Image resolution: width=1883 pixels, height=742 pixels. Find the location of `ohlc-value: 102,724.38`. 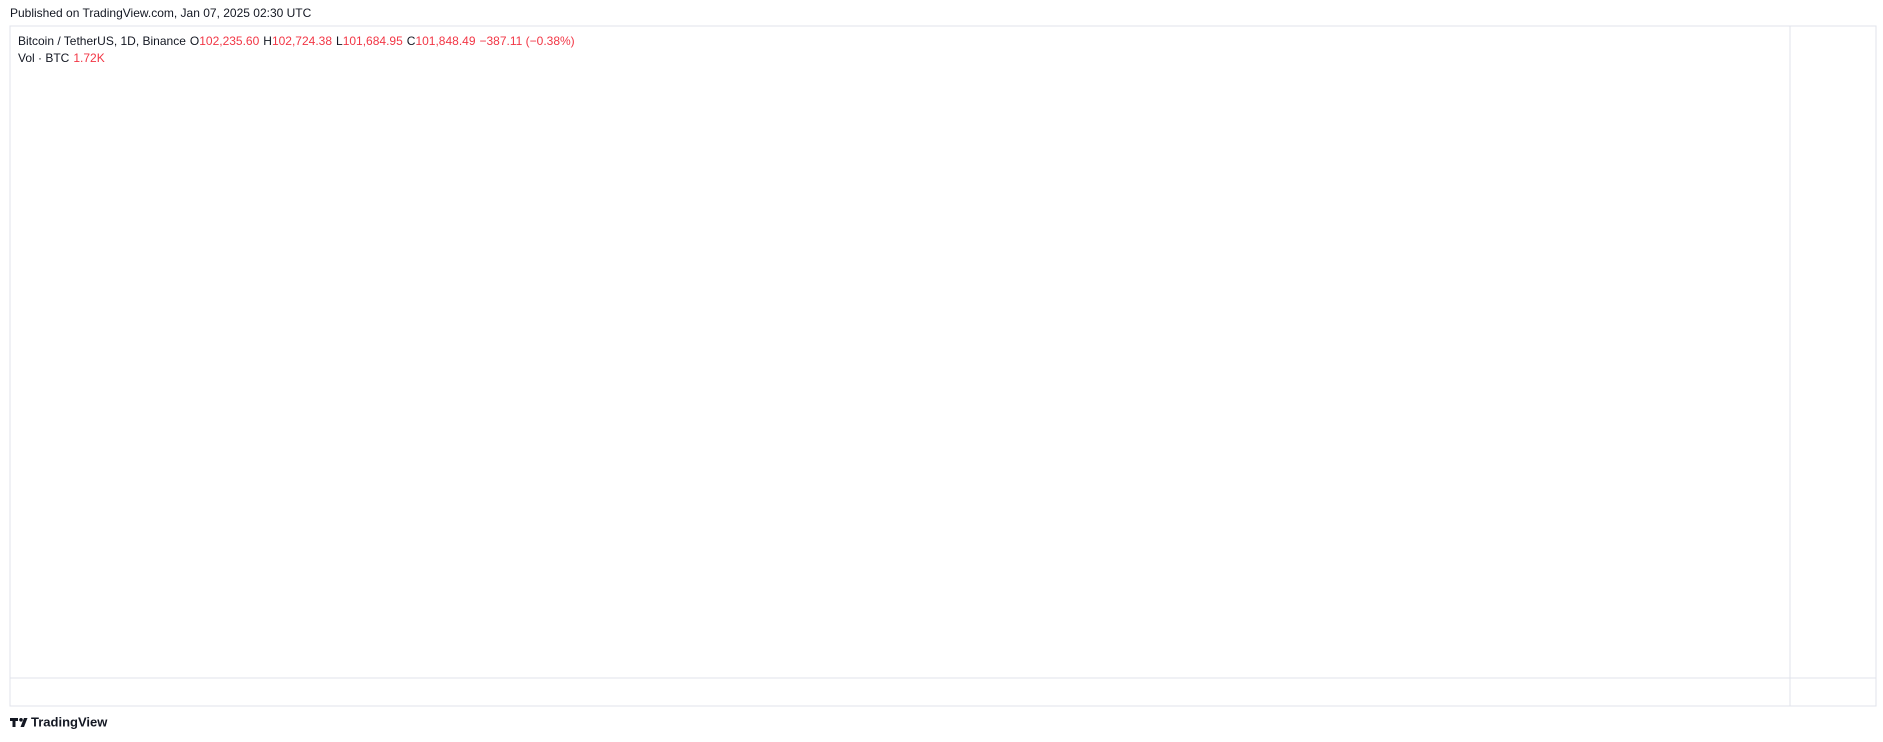

ohlc-value: 102,724.38 is located at coordinates (302, 41).